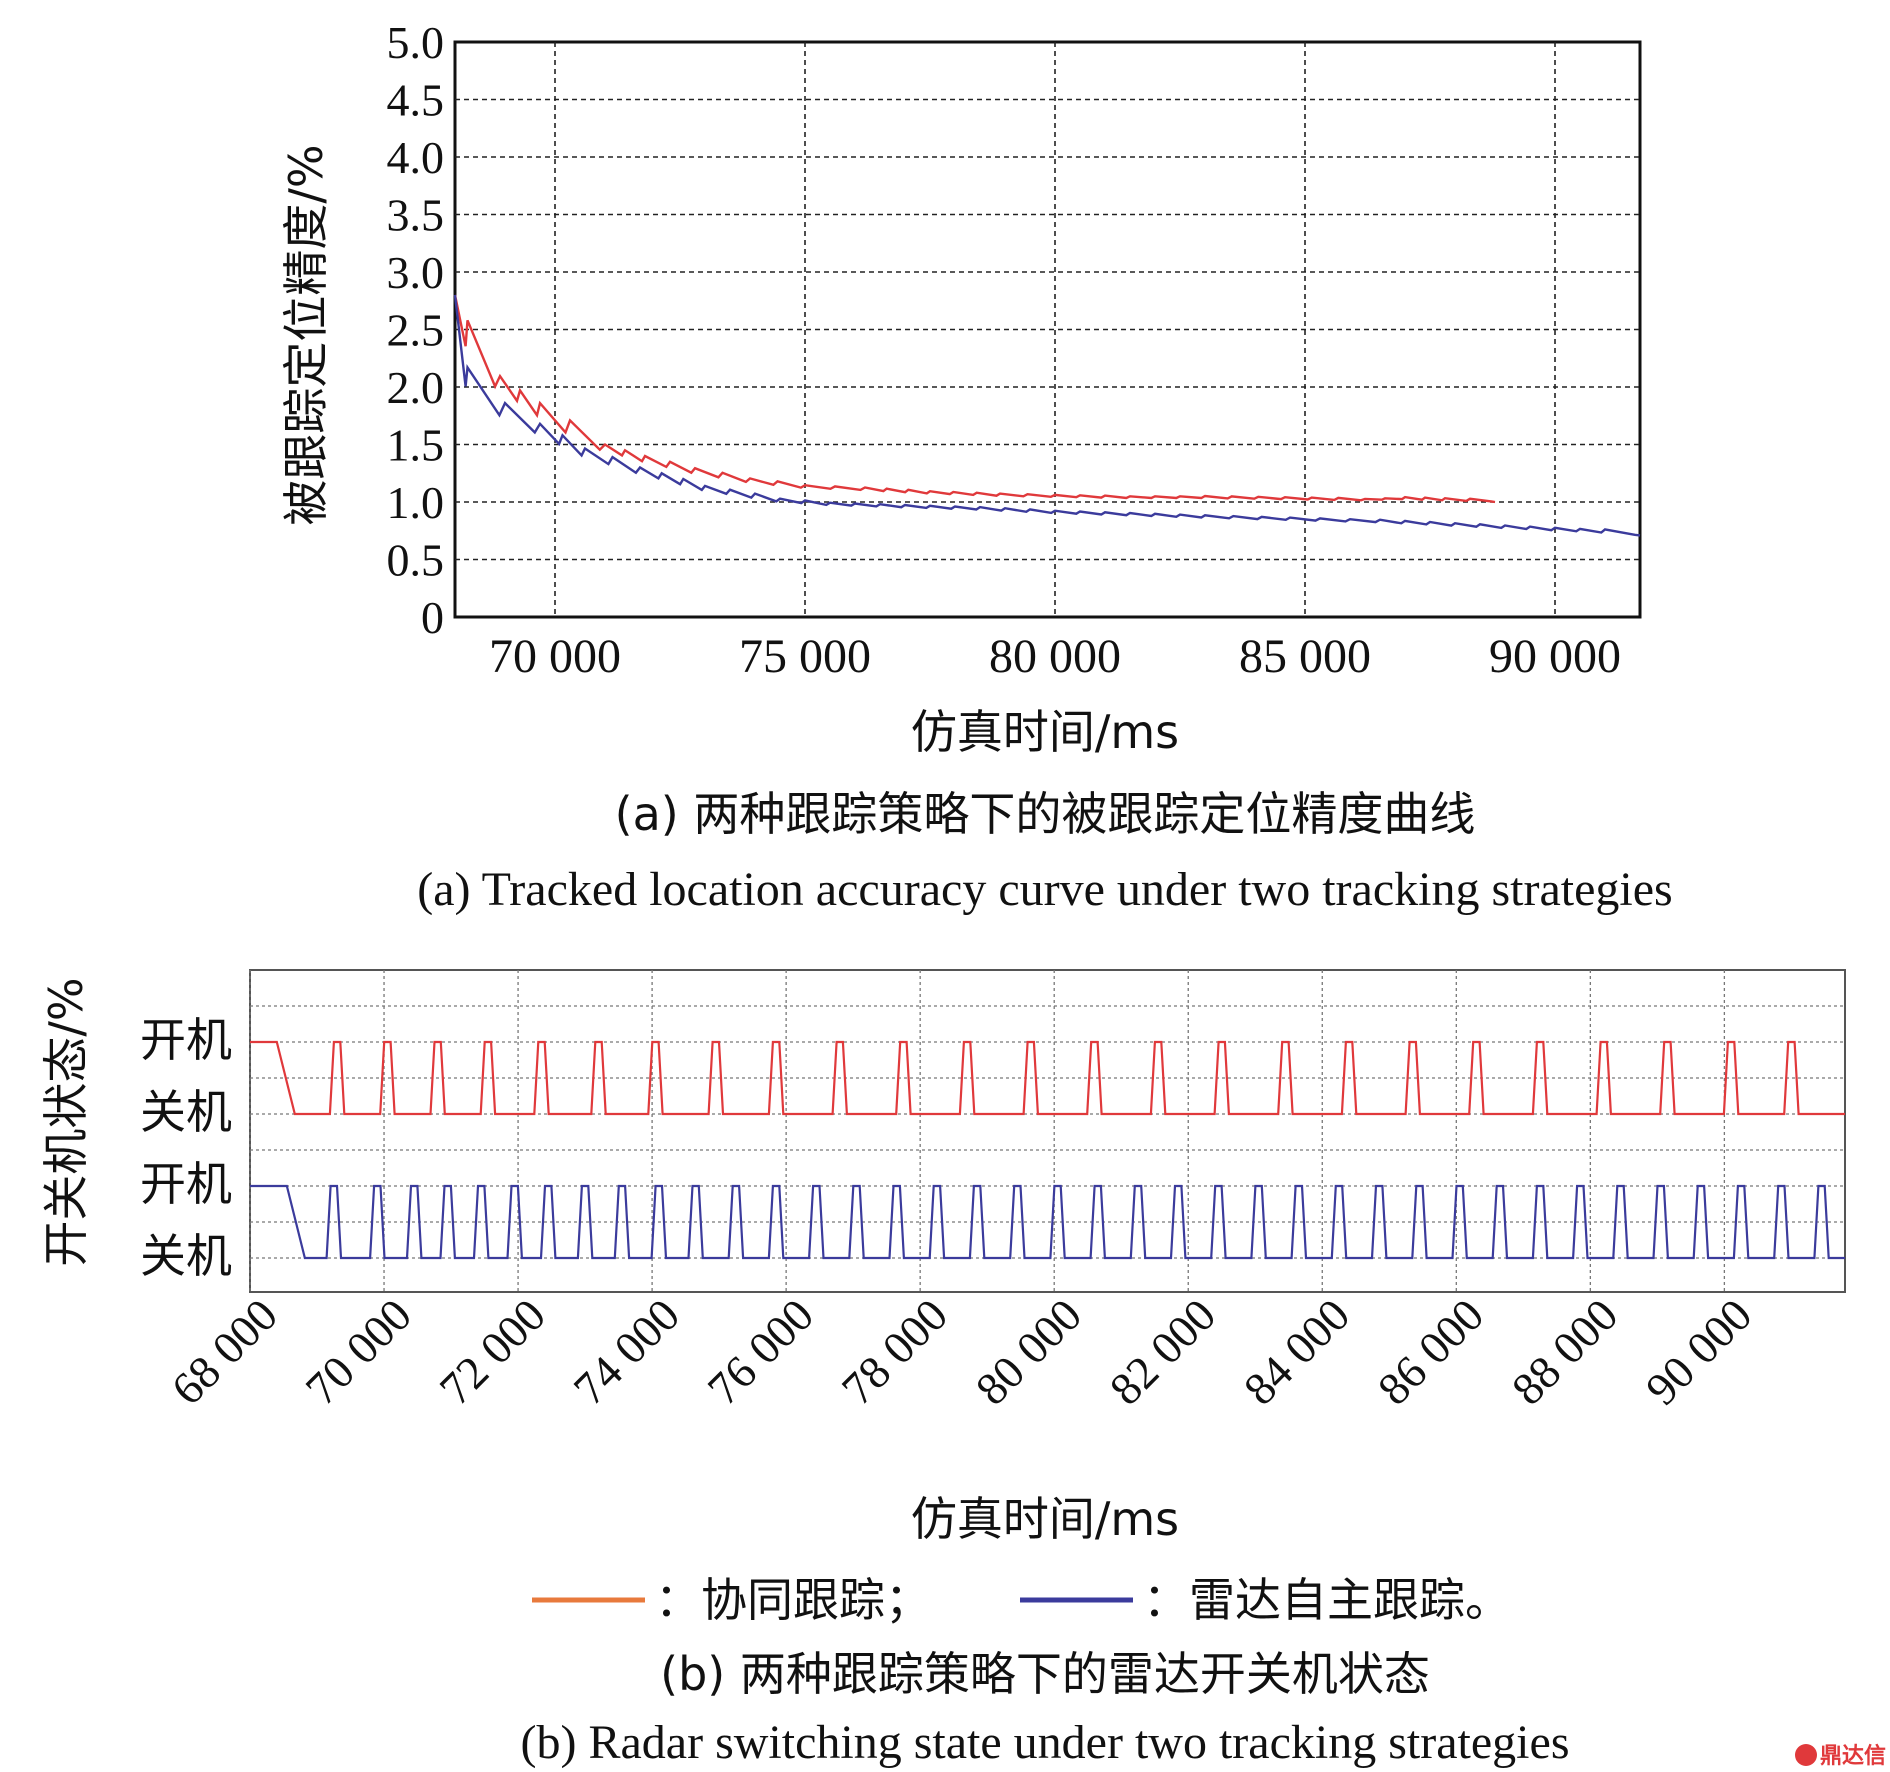  Describe the element at coordinates (416, 272) in the screenshot. I see `panel-a-y-tick-label: 3.0` at that location.